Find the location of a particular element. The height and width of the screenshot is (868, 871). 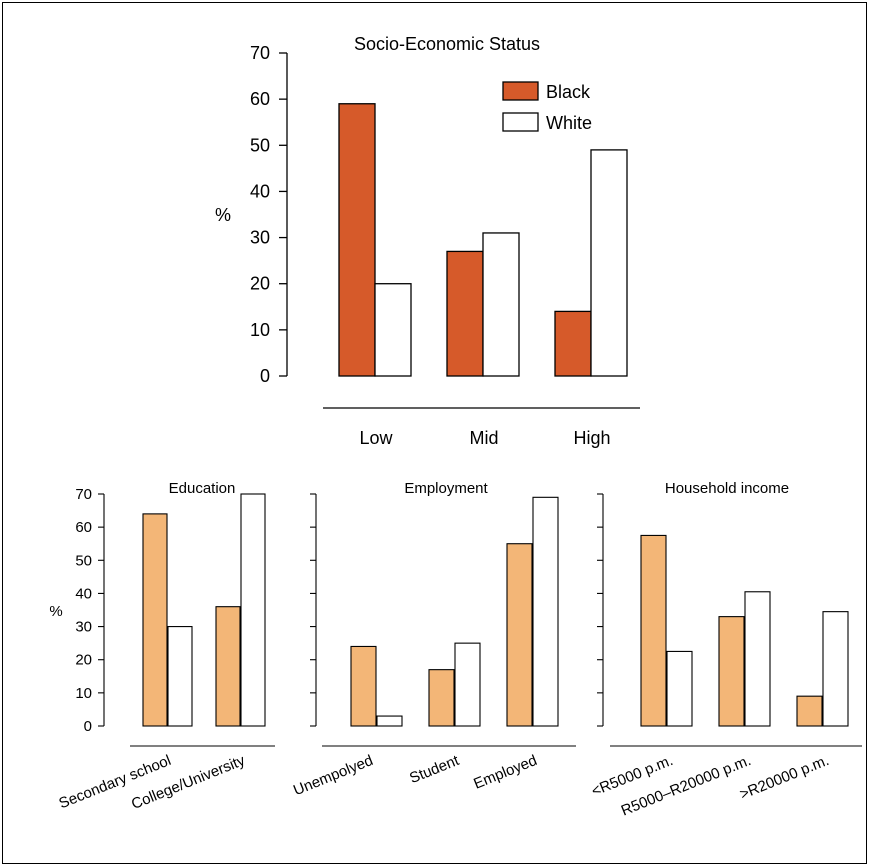

employment-bar-black-student is located at coordinates (441, 698).